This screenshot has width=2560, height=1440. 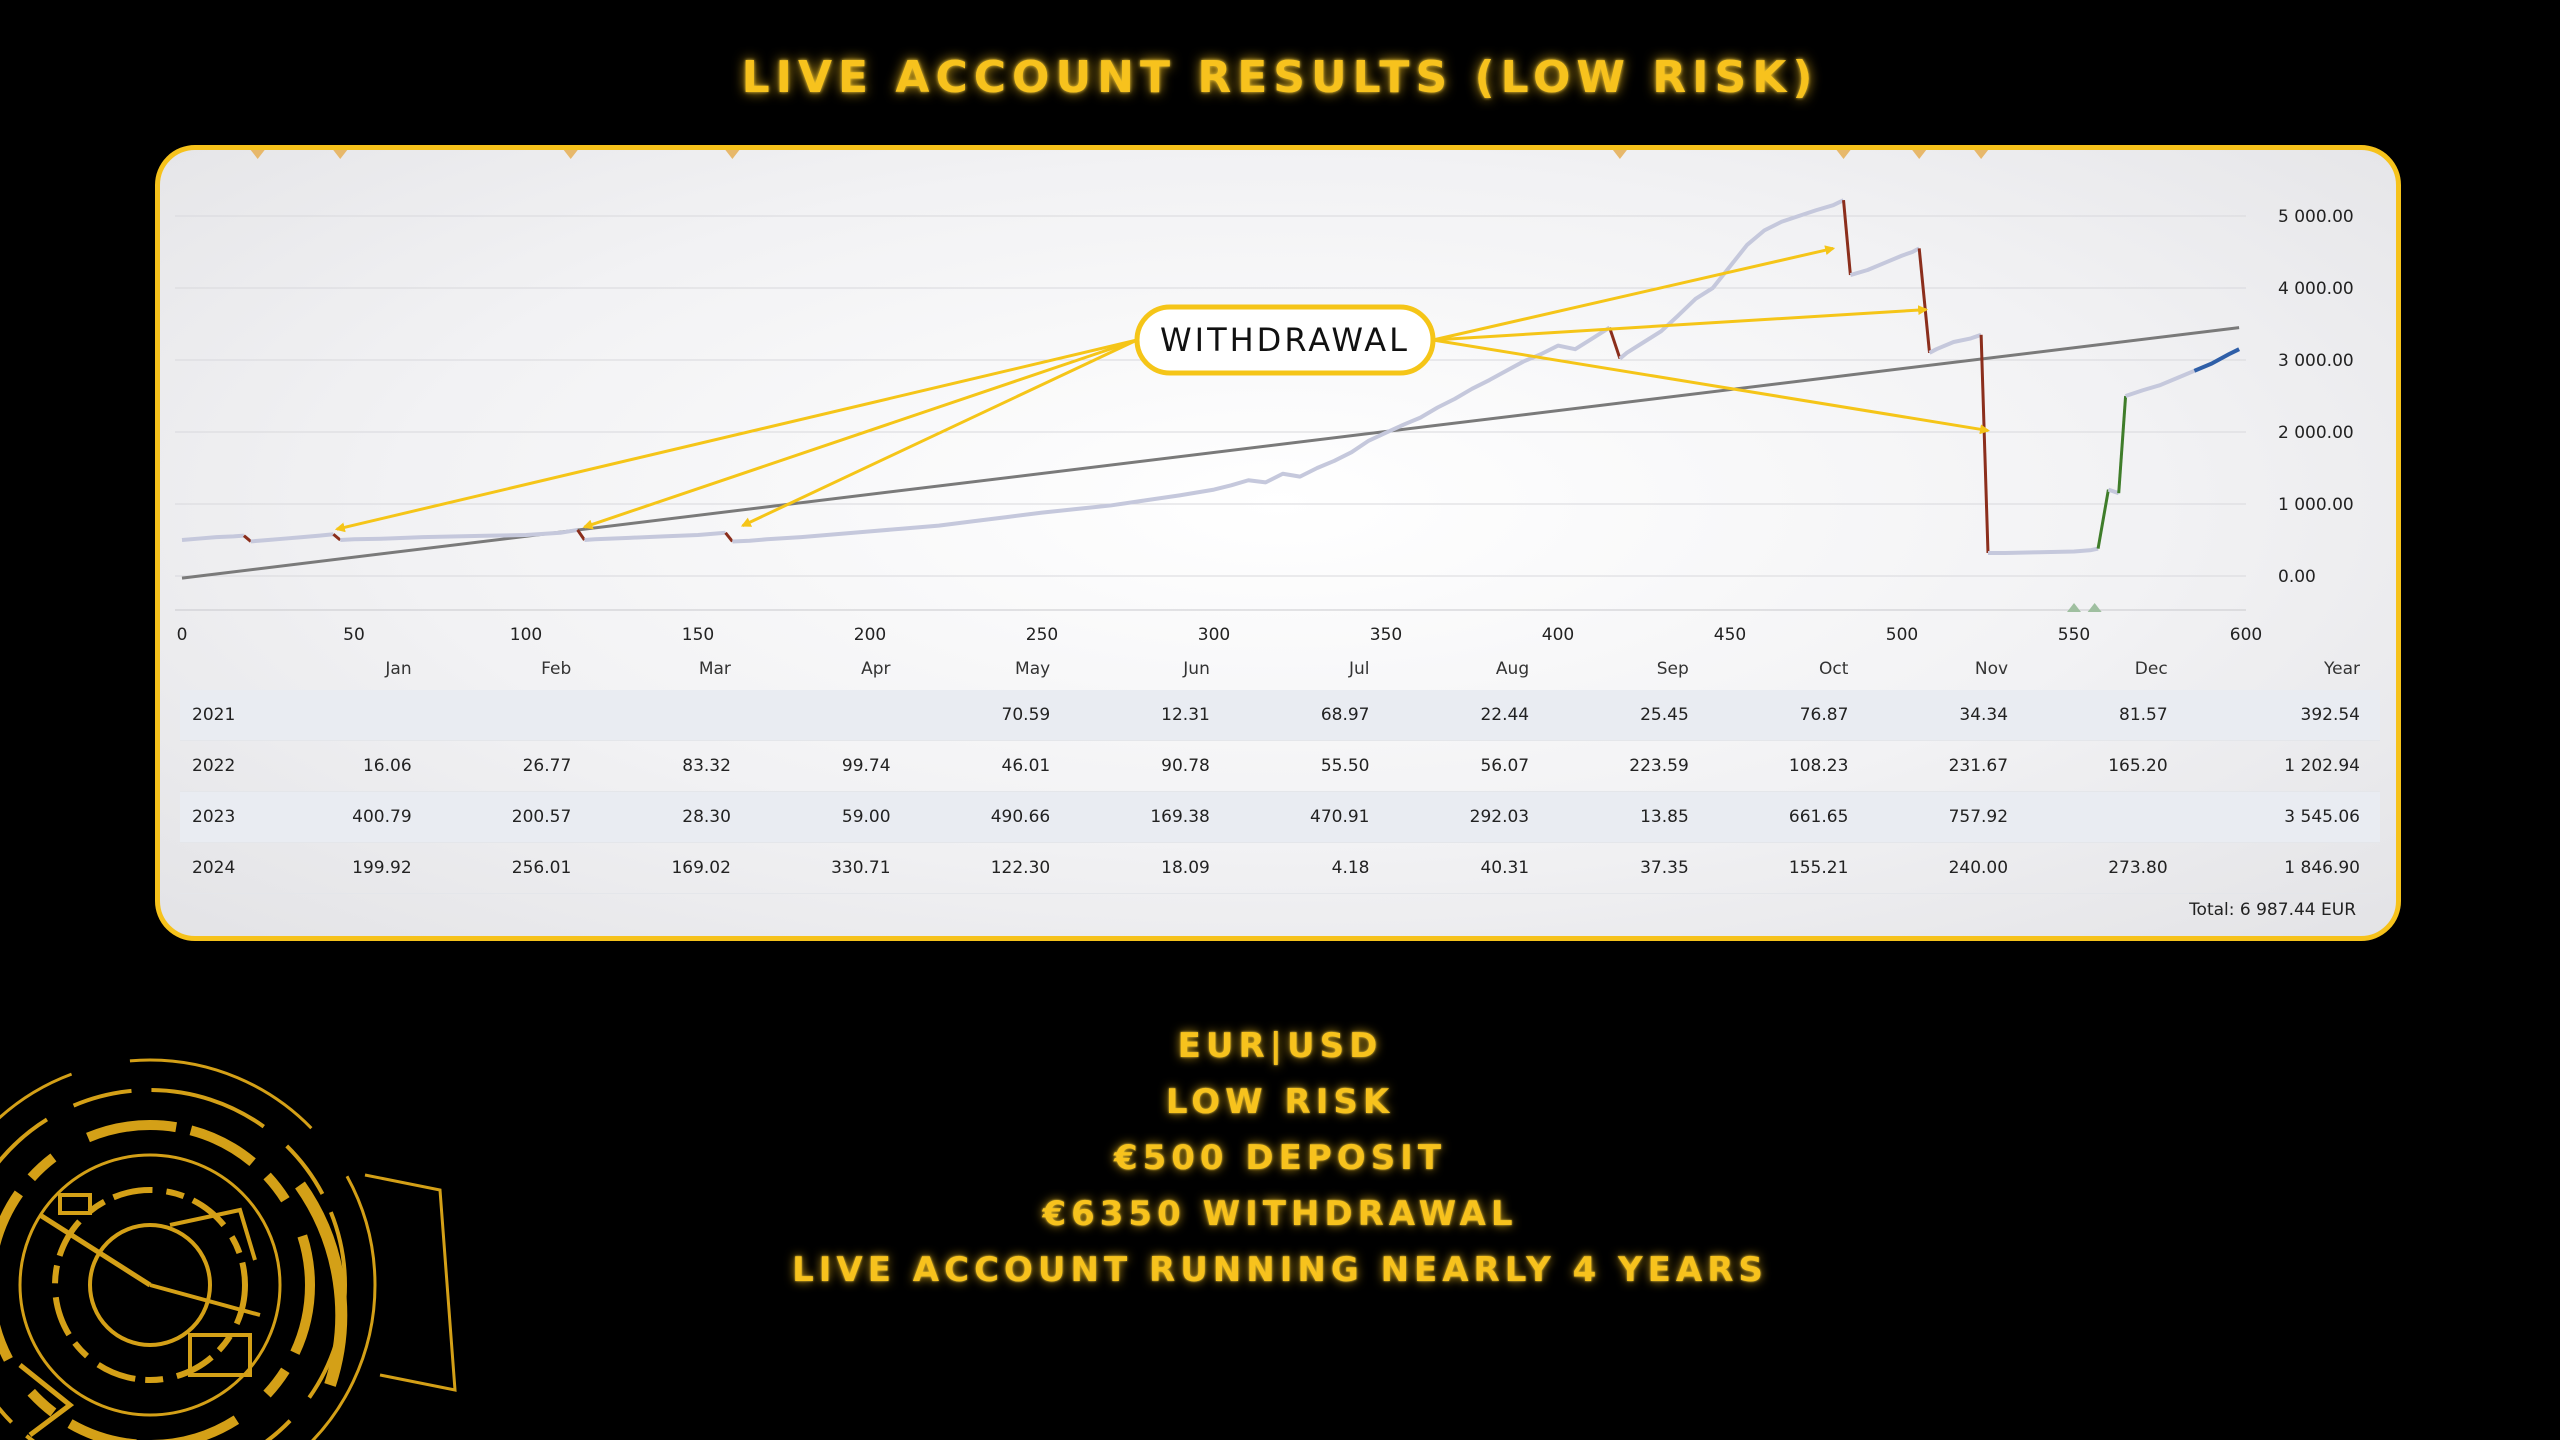 What do you see at coordinates (1042, 635) in the screenshot?
I see `x-tick-label: 250` at bounding box center [1042, 635].